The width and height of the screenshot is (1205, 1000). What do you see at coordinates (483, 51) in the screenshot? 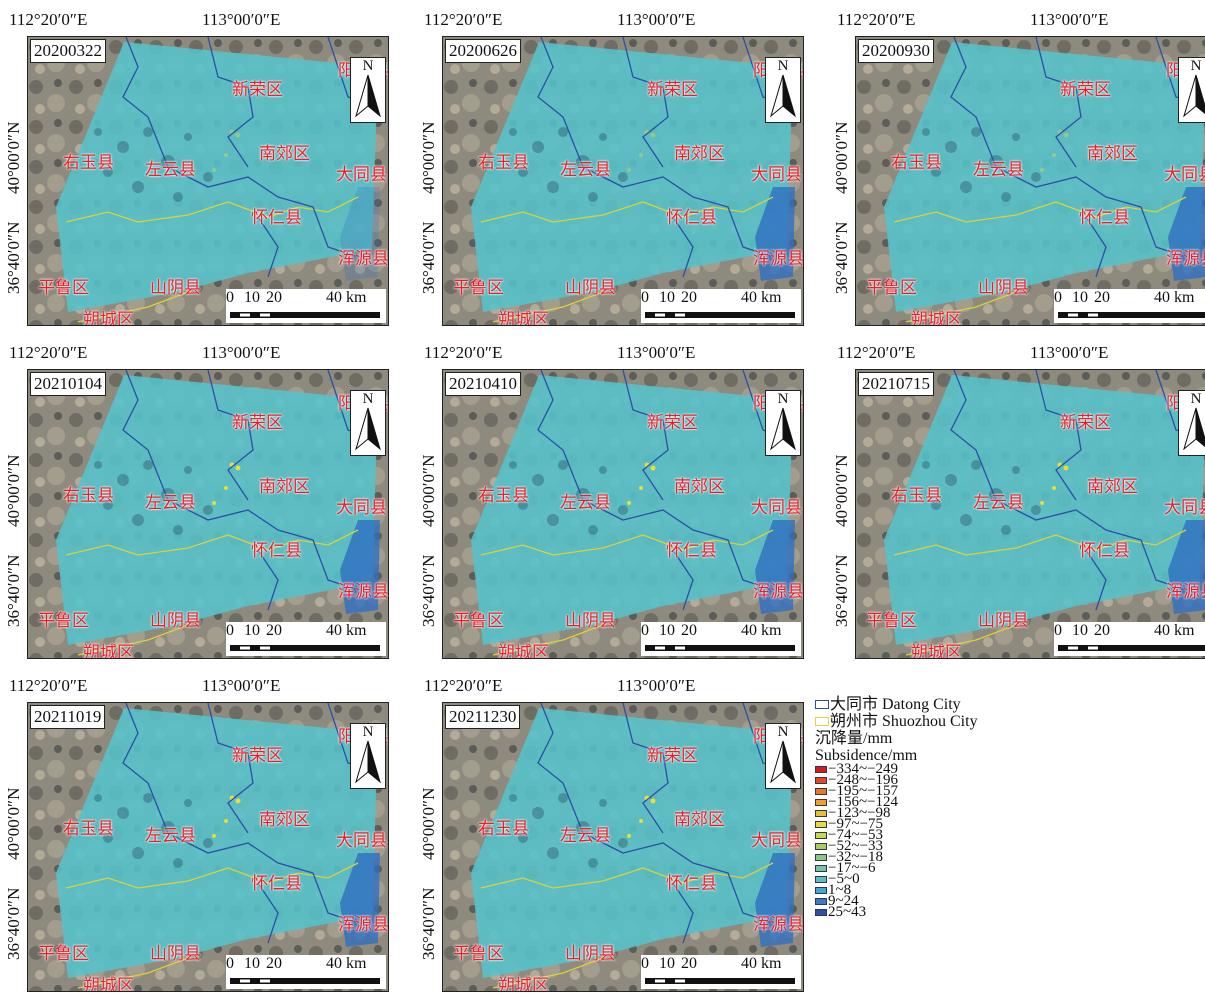
I see `acquisition-date-label: 20200626` at bounding box center [483, 51].